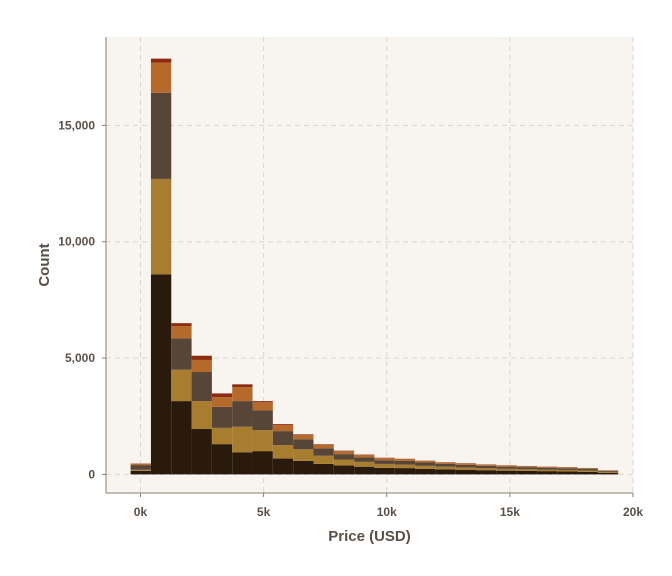 This screenshot has width=672, height=576. What do you see at coordinates (76, 242) in the screenshot?
I see `y-tick-label: 10,000` at bounding box center [76, 242].